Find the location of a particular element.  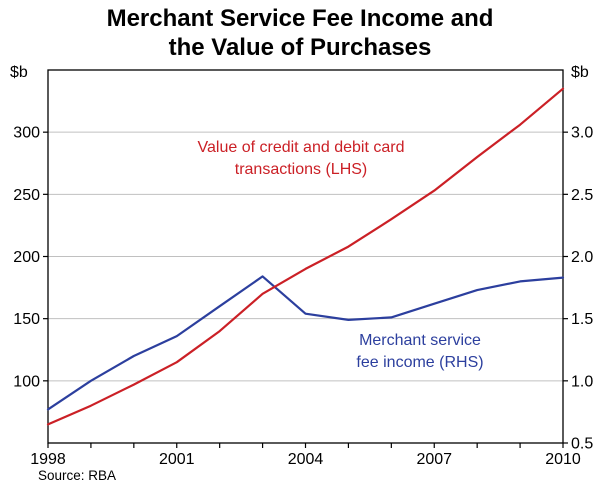

rhs-annotation-line1: Merchant service is located at coordinates (420, 340).